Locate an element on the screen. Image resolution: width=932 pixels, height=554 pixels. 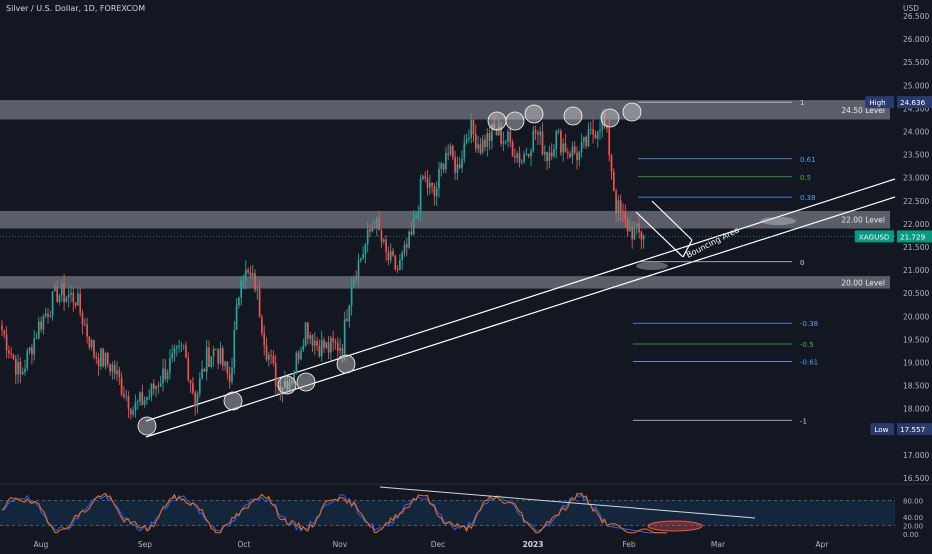
fib-label: 0.38 is located at coordinates (808, 198).